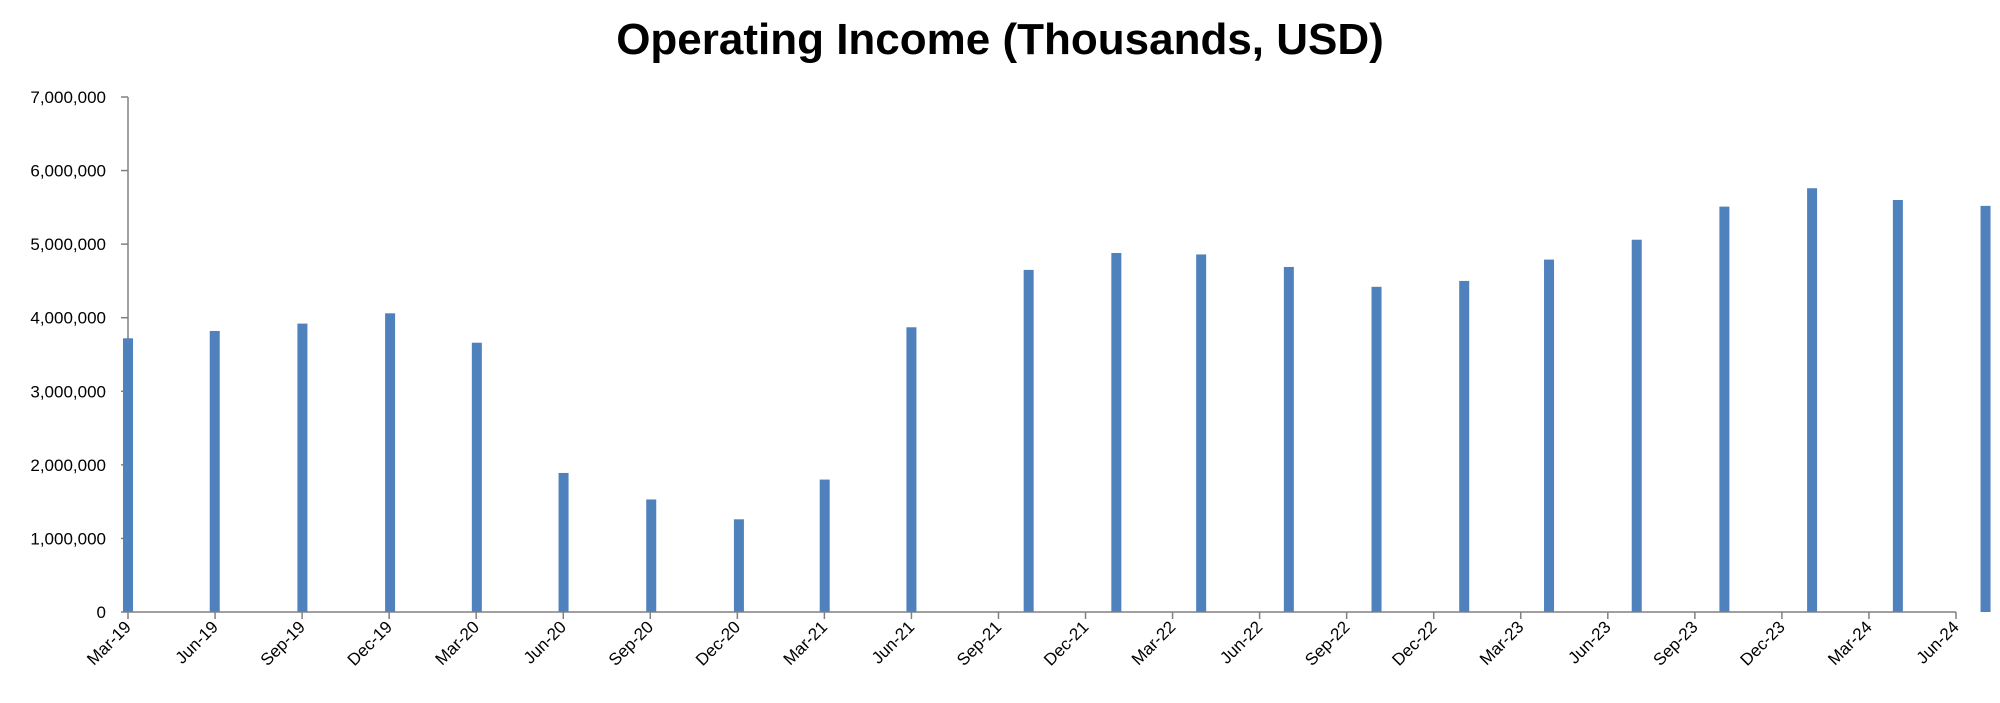 This screenshot has width=2000, height=703. Describe the element at coordinates (1000, 39) in the screenshot. I see `chart-title: Operating Income (Thousands, USD)` at that location.